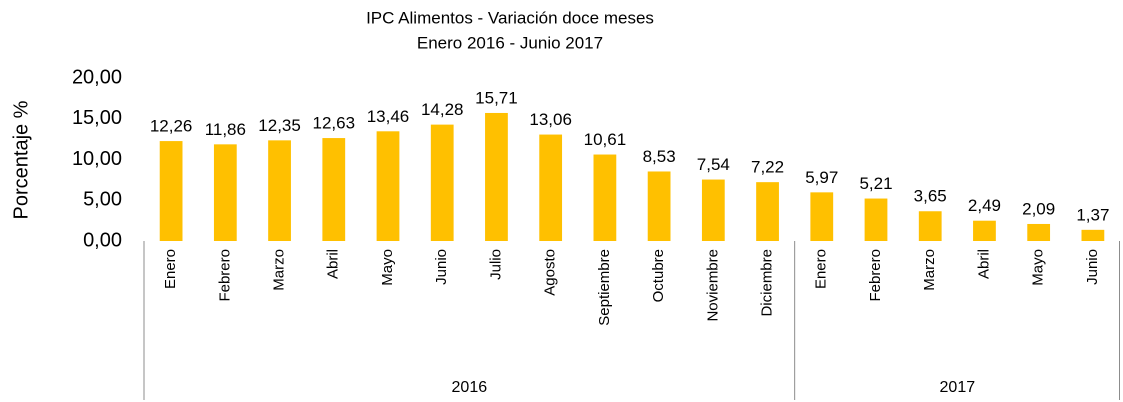 Image resolution: width=1123 pixels, height=402 pixels. I want to click on data-label: 7,22, so click(767, 167).